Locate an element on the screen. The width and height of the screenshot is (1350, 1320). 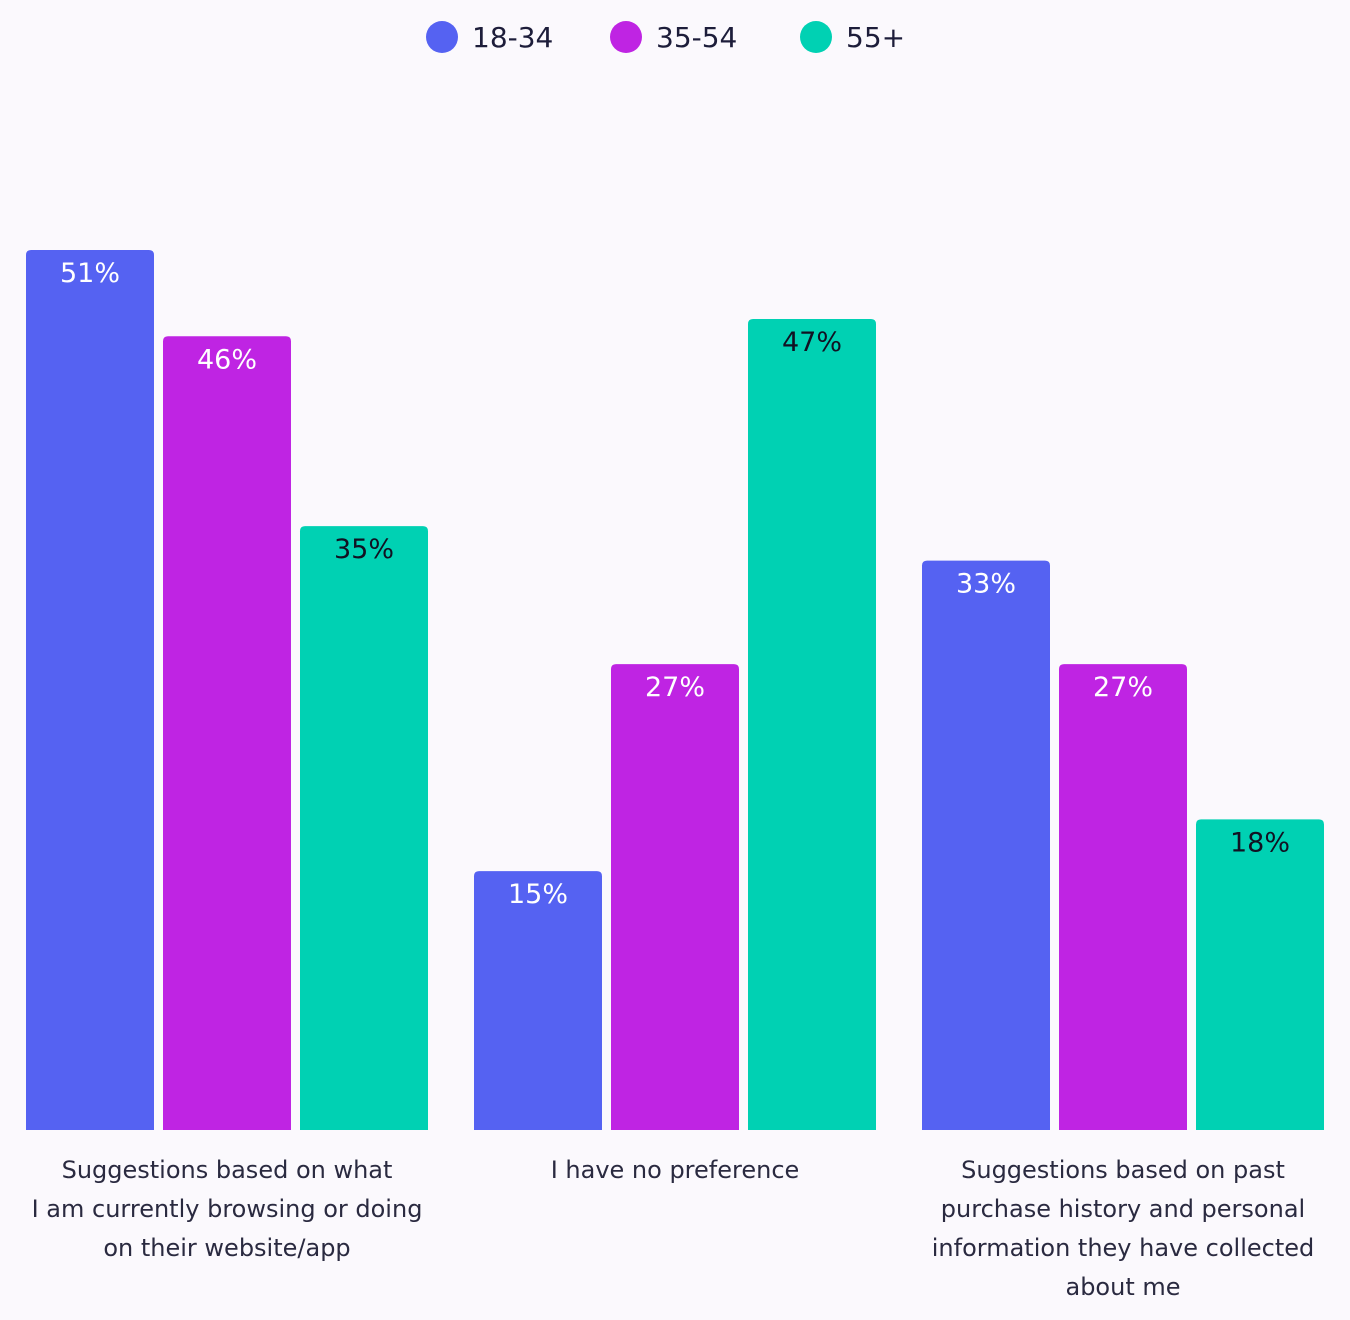
bar-18-34-cat1 is located at coordinates (90, 689).